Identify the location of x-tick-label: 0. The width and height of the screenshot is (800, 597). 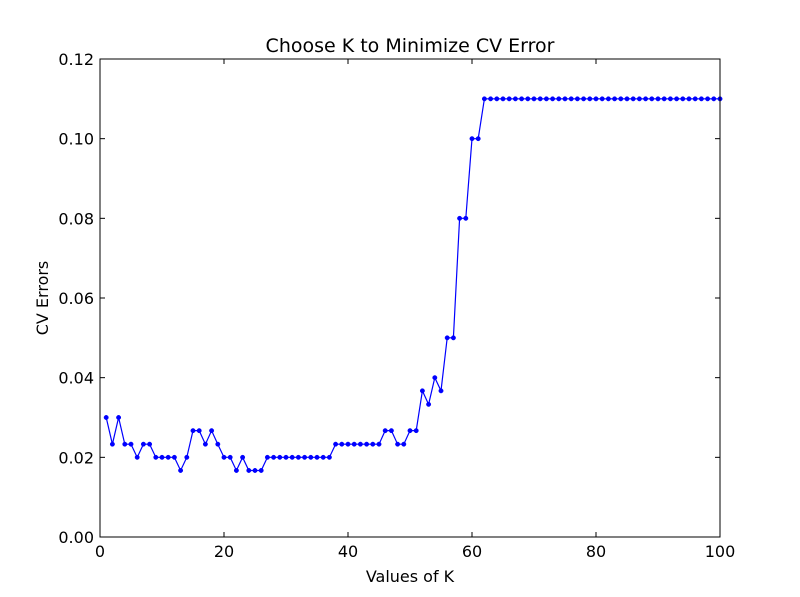
(100, 551).